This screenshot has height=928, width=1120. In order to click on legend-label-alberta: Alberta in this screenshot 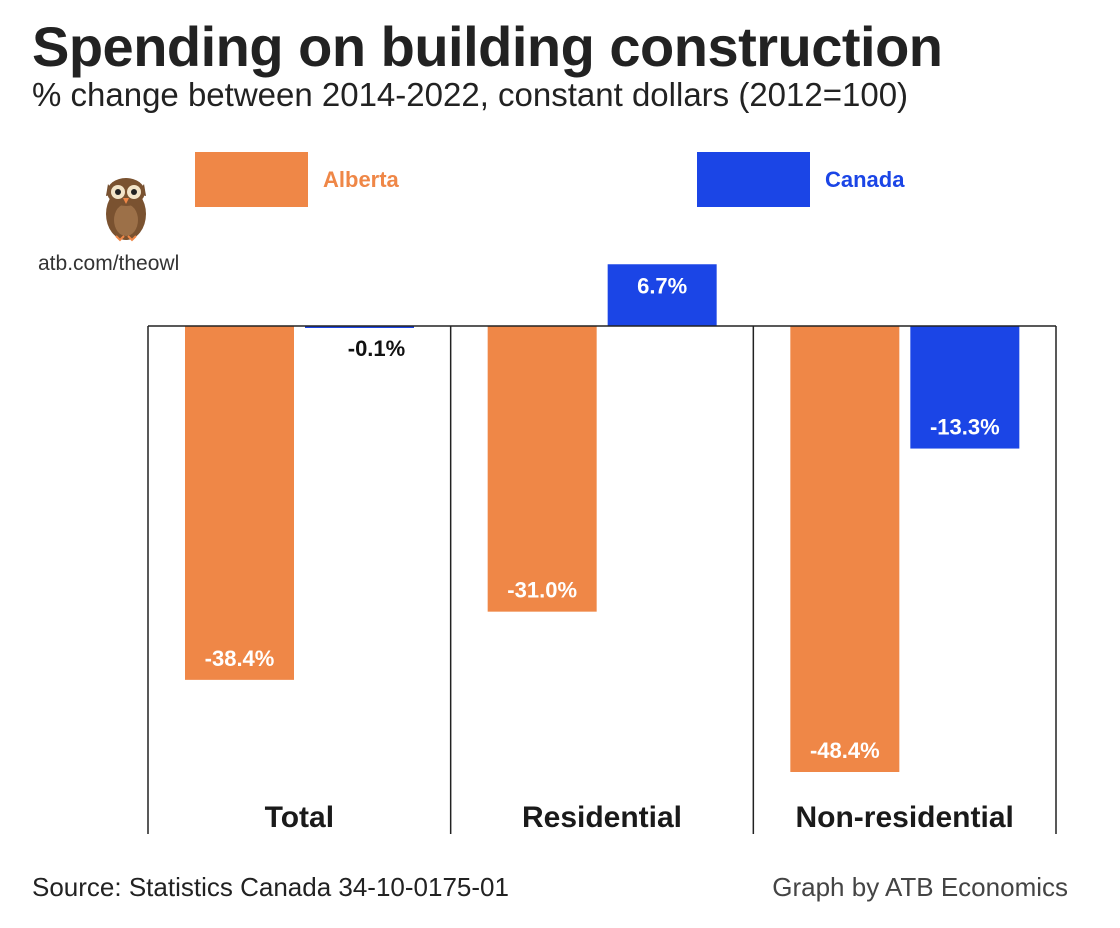, I will do `click(361, 179)`.